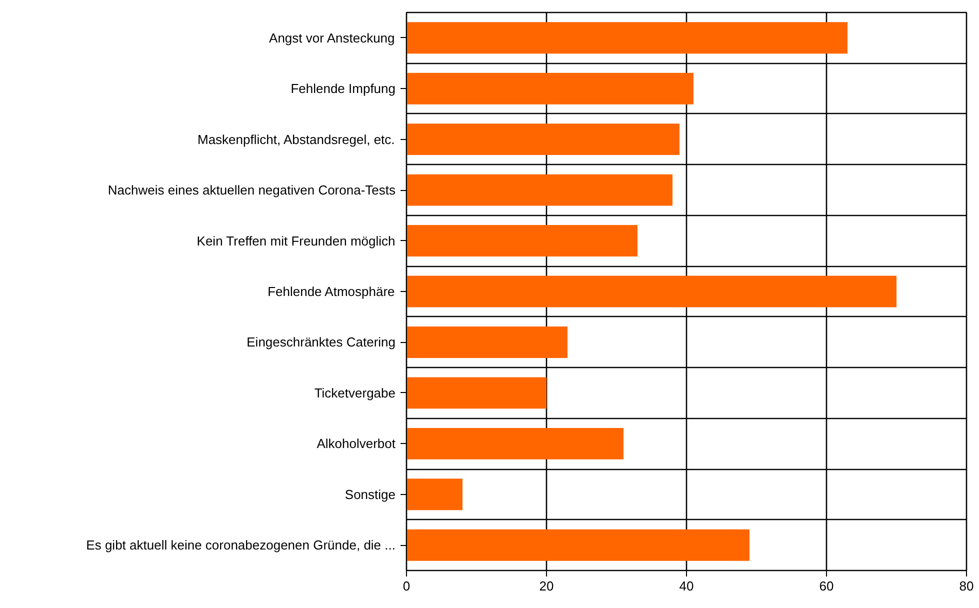 This screenshot has width=979, height=608. Describe the element at coordinates (296, 240) in the screenshot. I see `y-tick-label: Kein Treffen mit Freunden möglich` at that location.